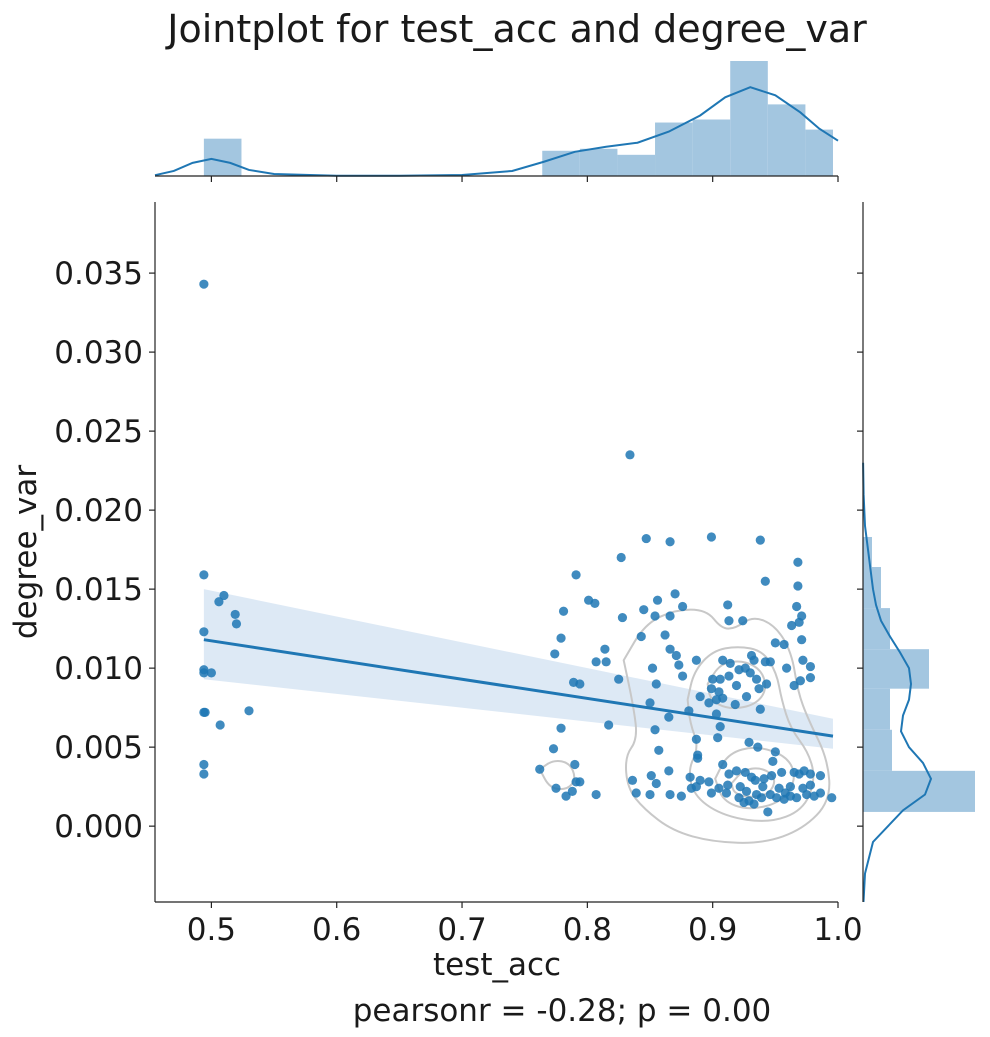 The height and width of the screenshot is (1037, 990). I want to click on y-tick-label: 0.015, so click(98, 590).